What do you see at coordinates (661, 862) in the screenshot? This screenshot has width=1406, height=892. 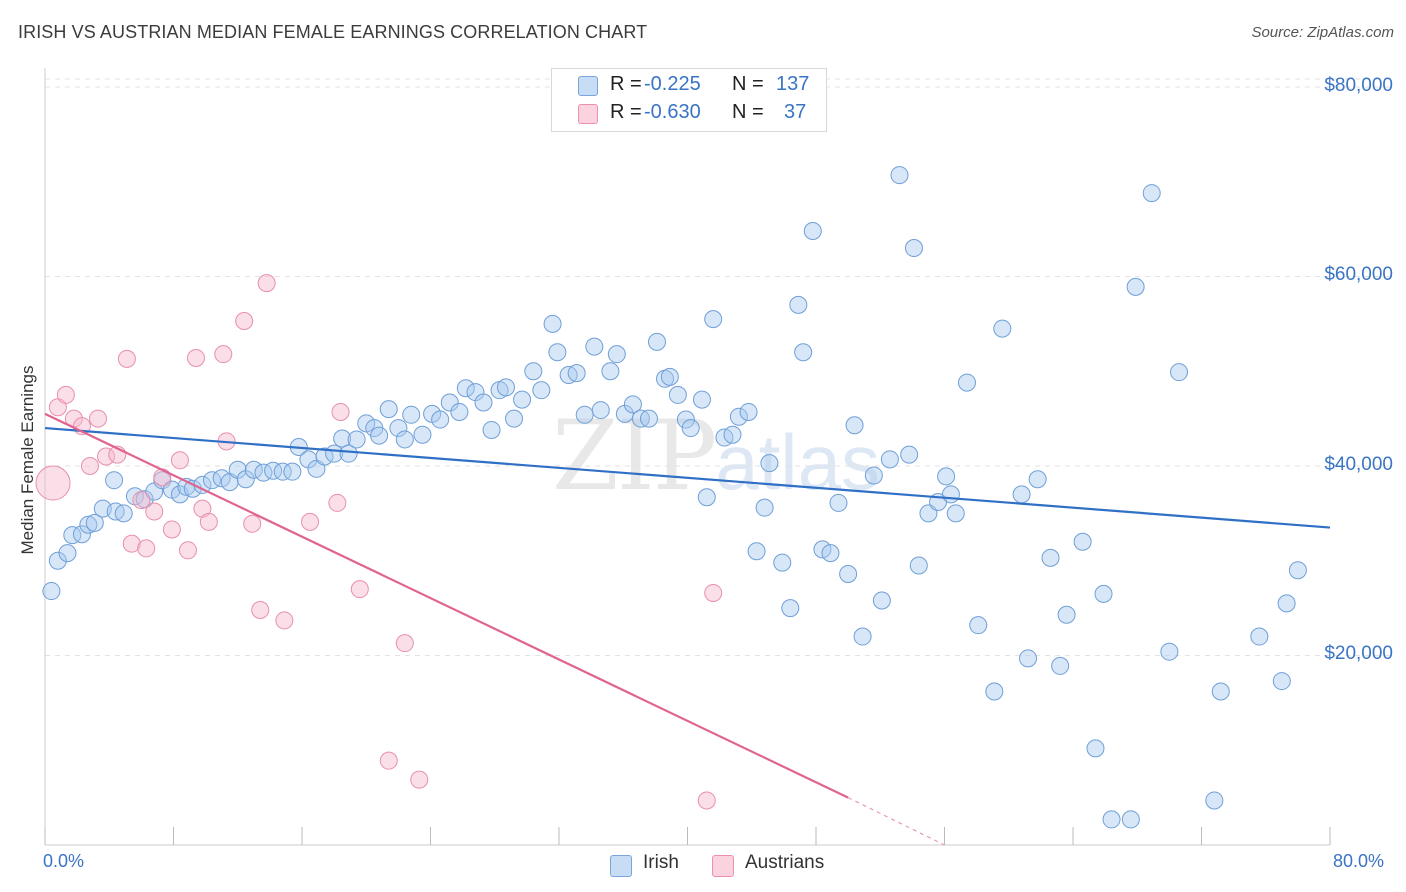 I see `bottom-legend-label-irish: Irish` at bounding box center [661, 862].